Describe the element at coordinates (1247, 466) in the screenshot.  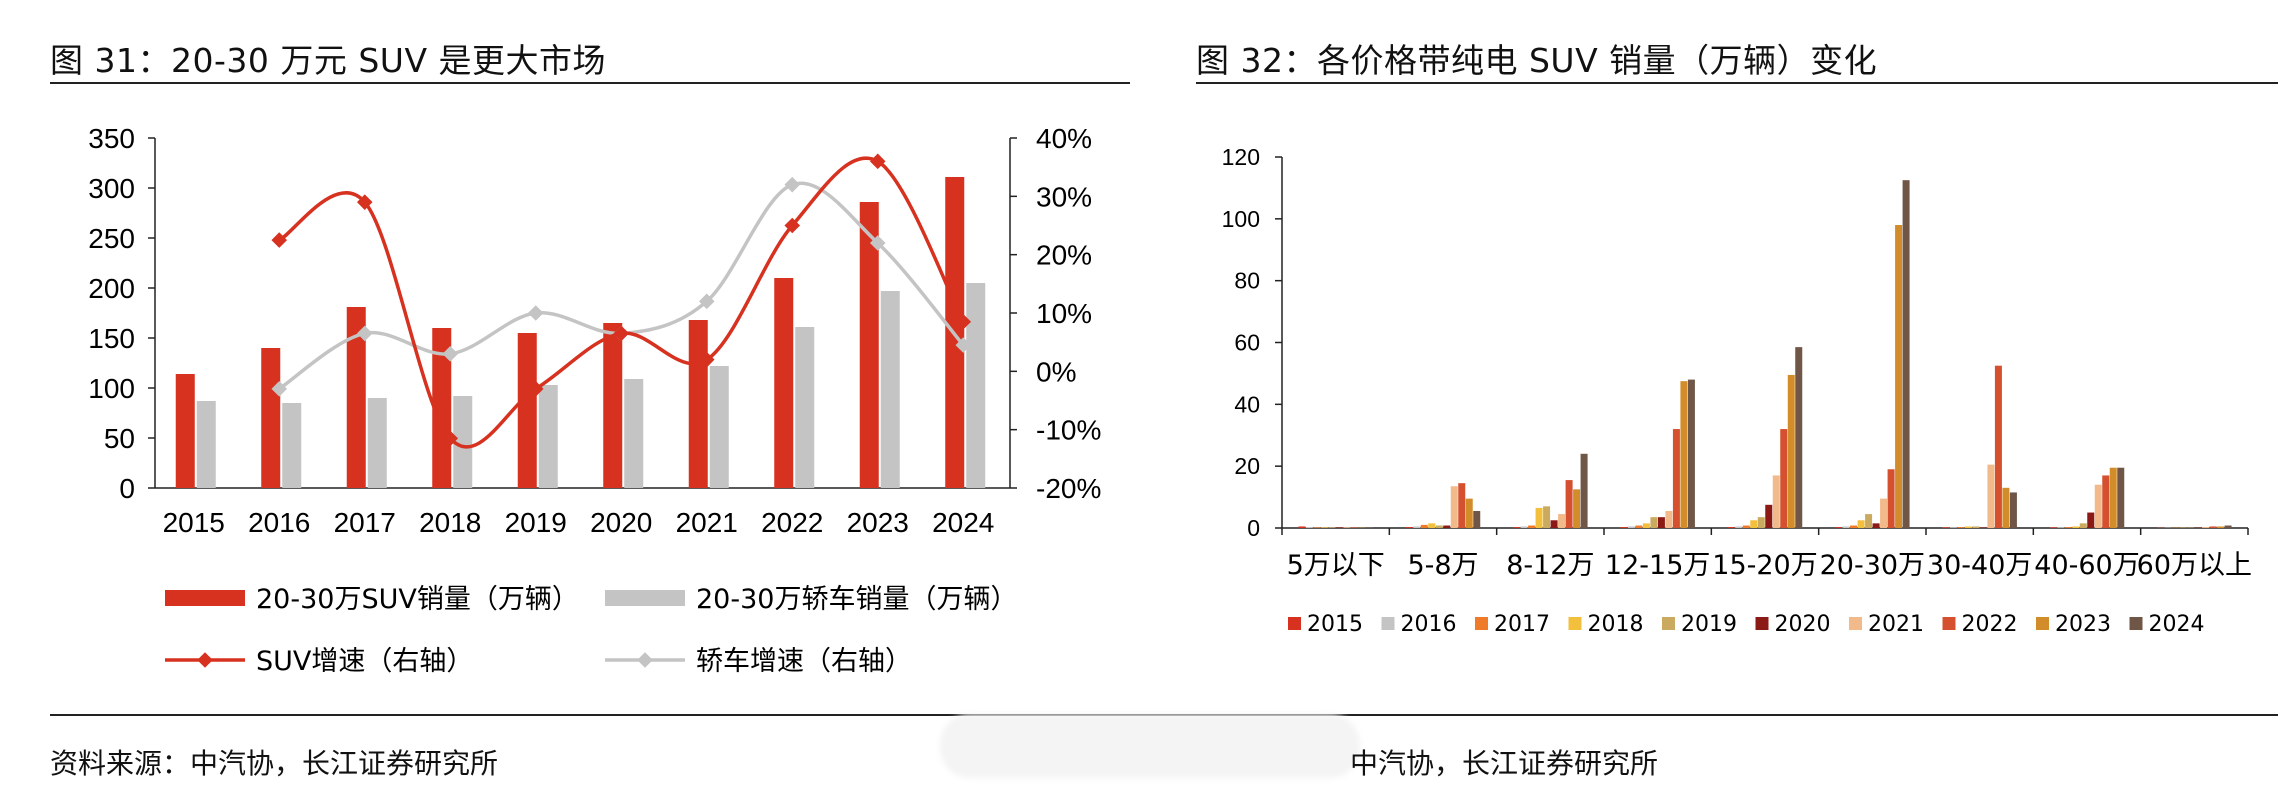
I see `y-tick-label: 20` at that location.